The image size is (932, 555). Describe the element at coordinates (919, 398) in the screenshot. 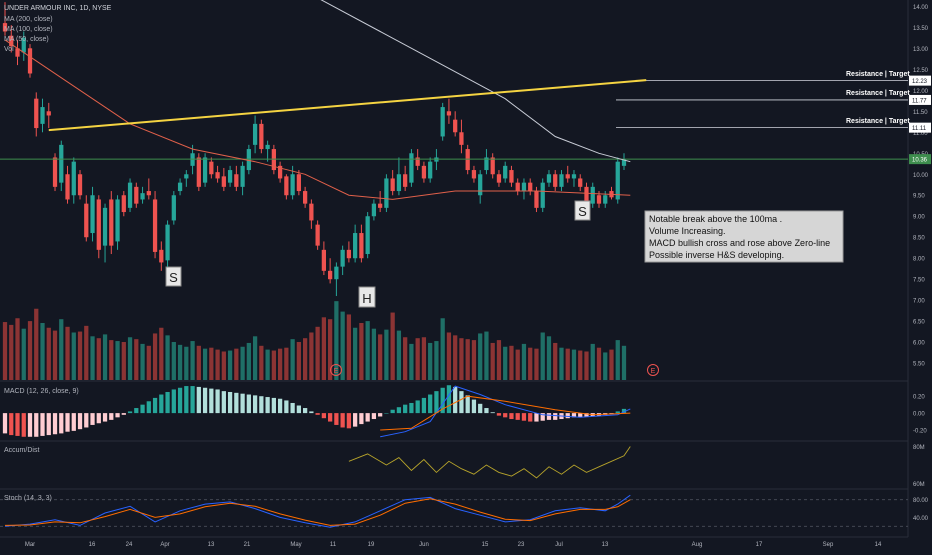

I see `macd-tick: 0.20` at that location.